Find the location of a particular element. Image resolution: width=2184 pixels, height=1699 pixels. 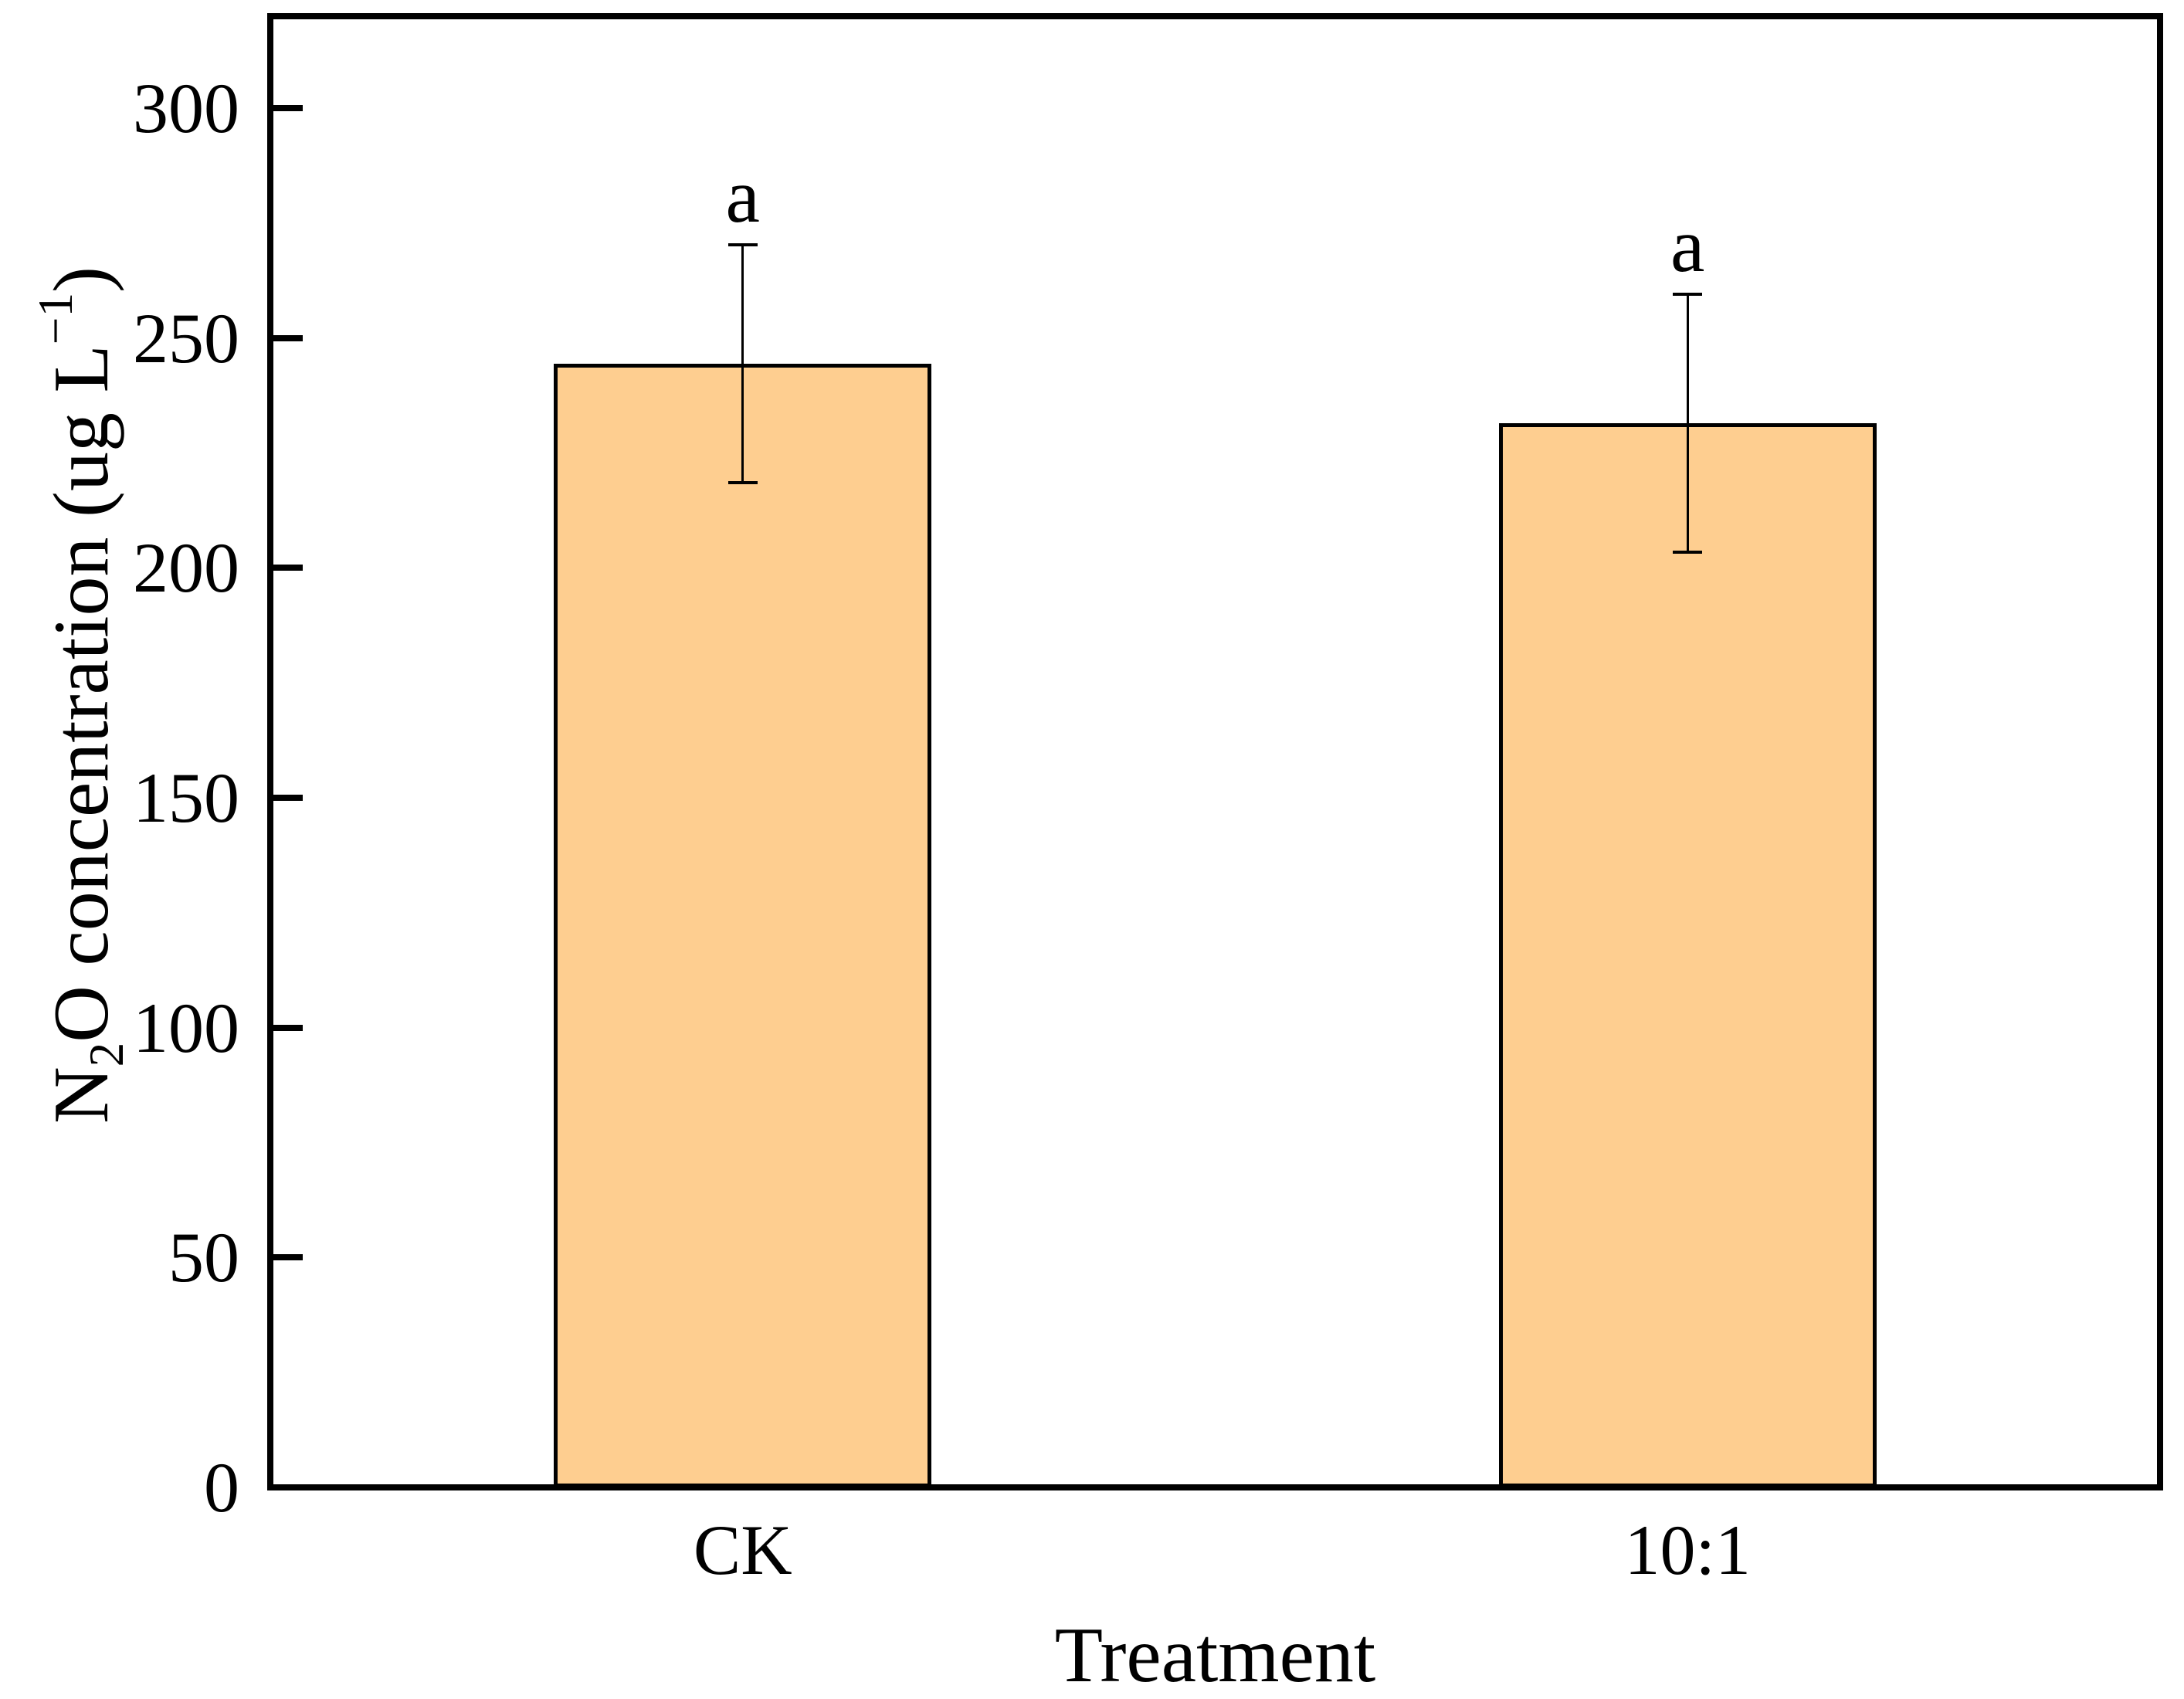

x-axis-tick-label-10-1: 10:1 is located at coordinates (1688, 1550).